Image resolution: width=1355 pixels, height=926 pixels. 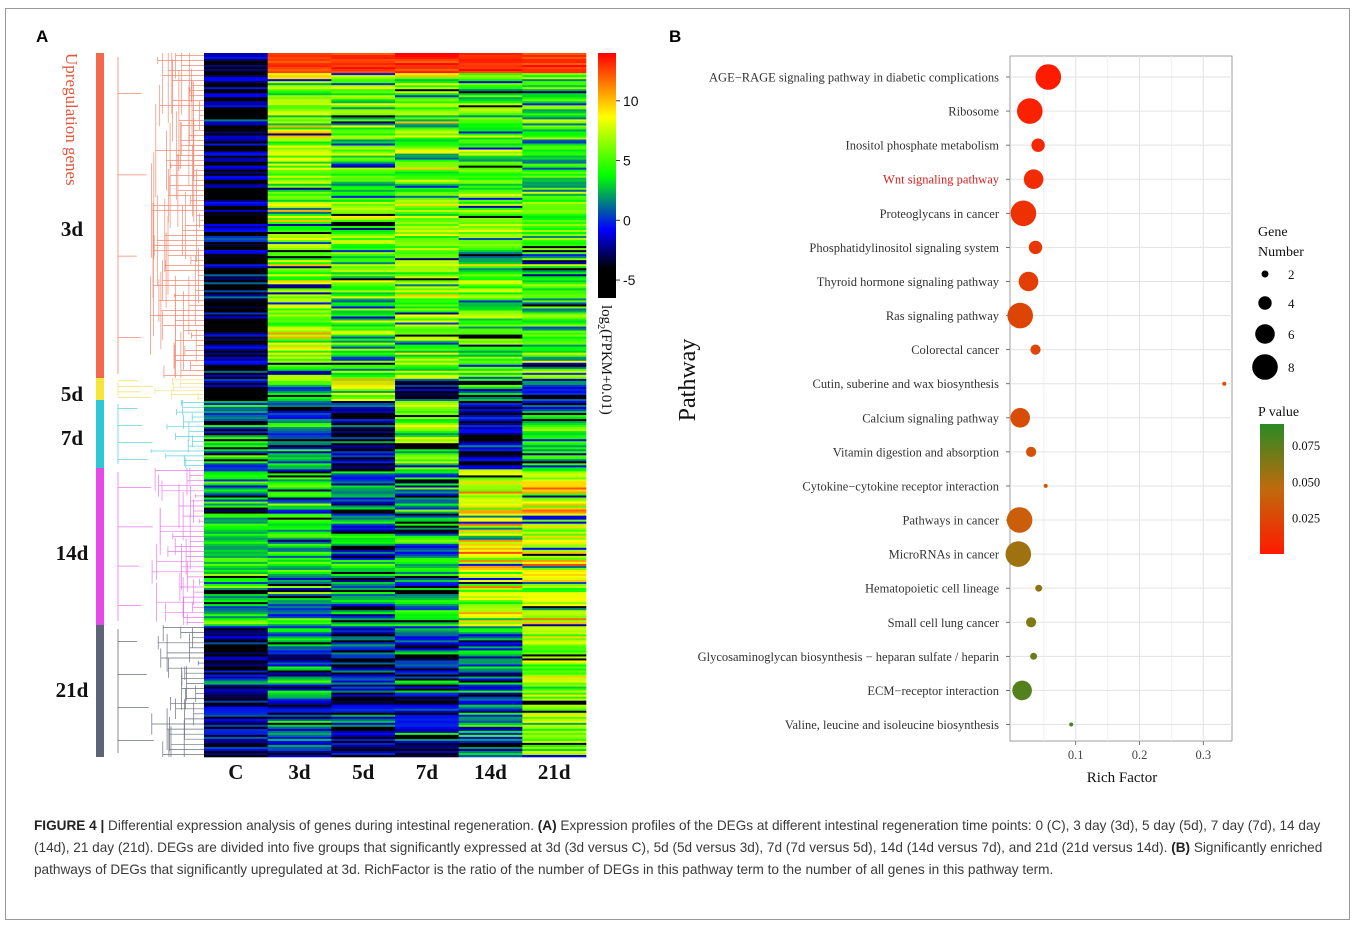 What do you see at coordinates (1306, 446) in the screenshot?
I see `color-legend-label: 0.075` at bounding box center [1306, 446].